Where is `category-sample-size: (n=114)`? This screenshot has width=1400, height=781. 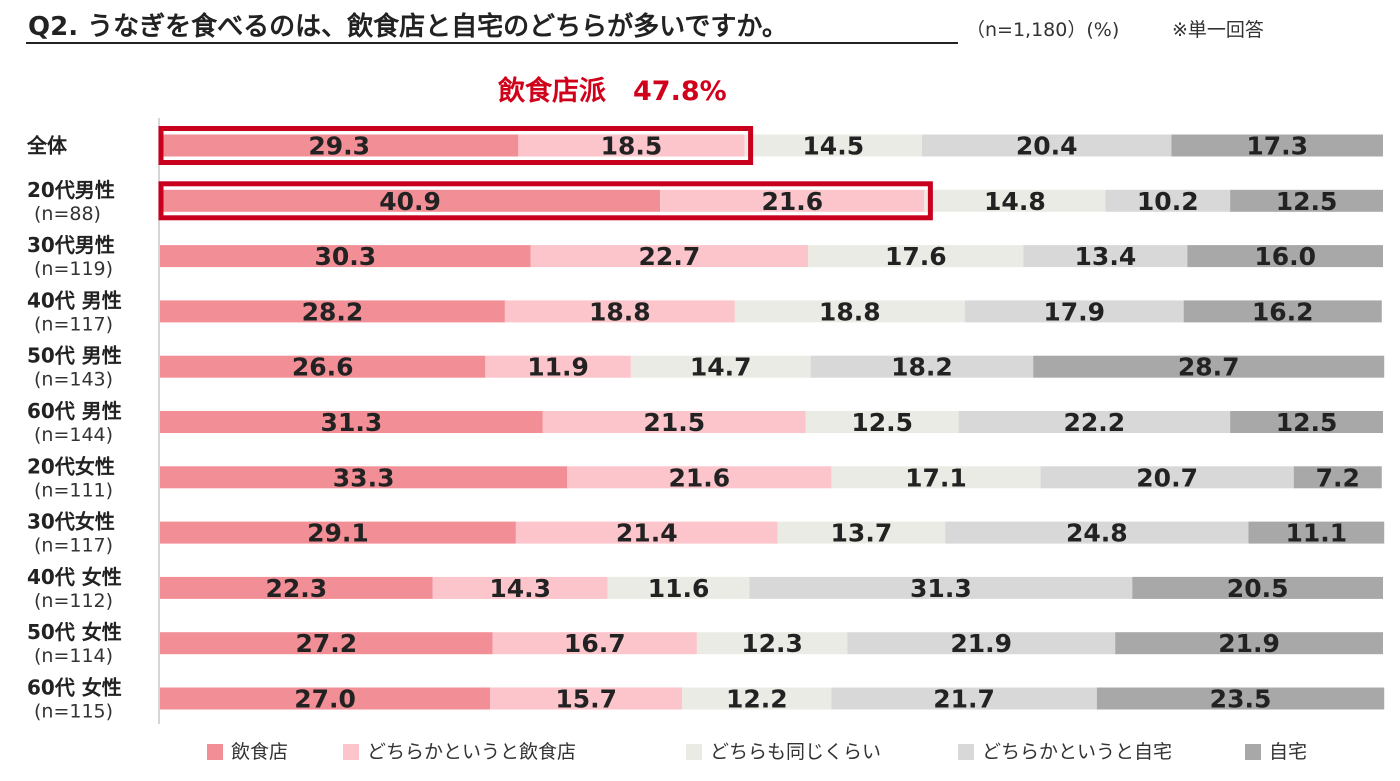
category-sample-size: (n=114) is located at coordinates (73, 656).